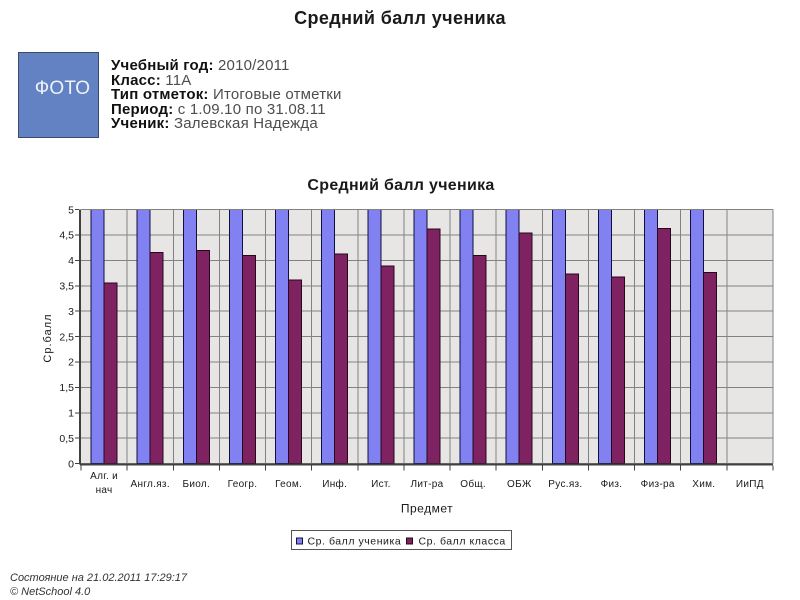  Describe the element at coordinates (612, 484) in the screenshot. I see `svg-text: Физ.` at that location.